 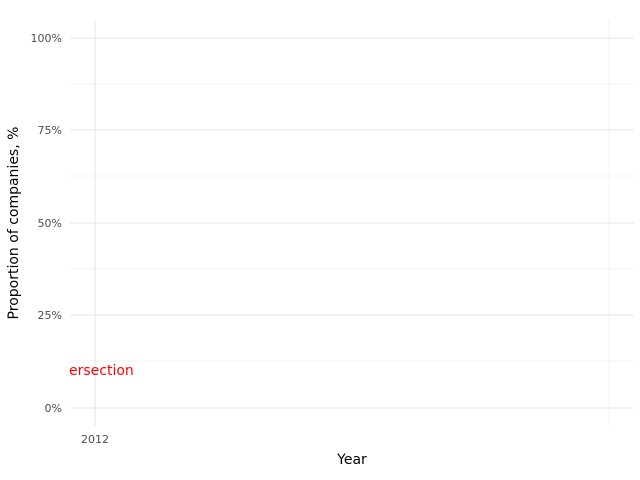 What do you see at coordinates (50, 130) in the screenshot?
I see `y-tick-label: 75%` at bounding box center [50, 130].